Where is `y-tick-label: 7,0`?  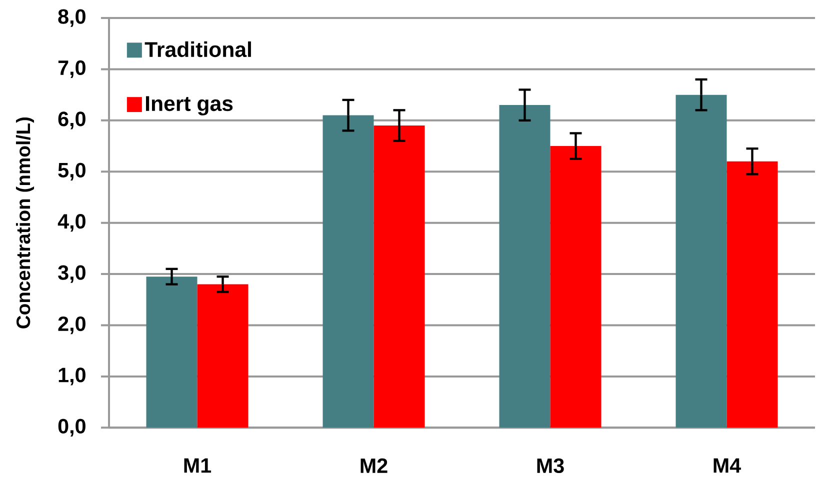
y-tick-label: 7,0 is located at coordinates (72, 69).